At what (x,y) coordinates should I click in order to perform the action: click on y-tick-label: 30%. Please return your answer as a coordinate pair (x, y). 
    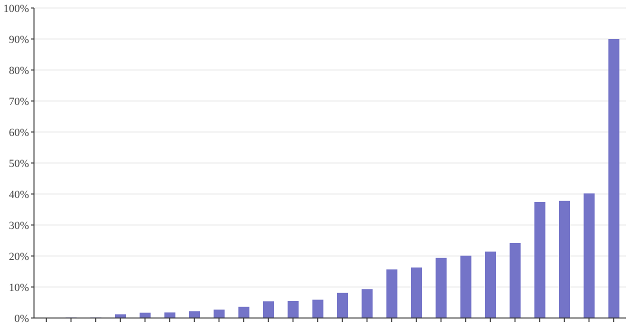
    Looking at the image, I should click on (18, 226).